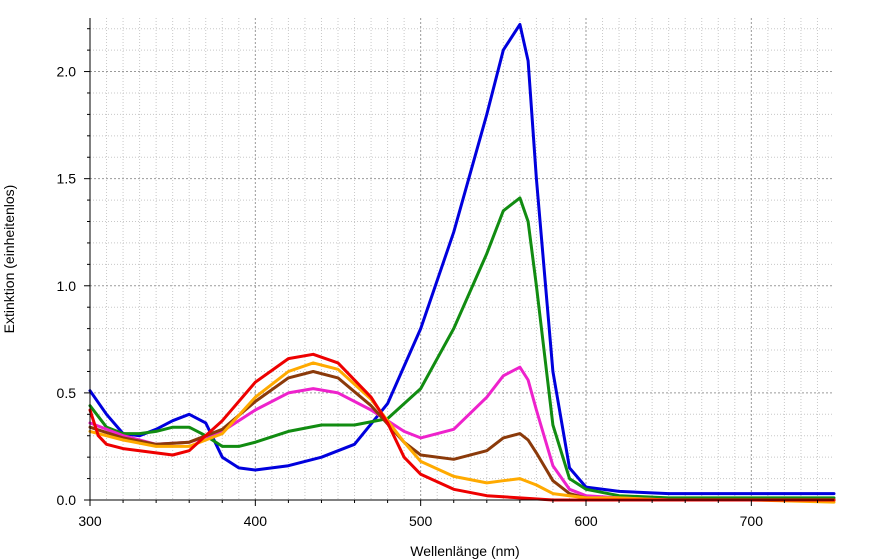 This screenshot has width=872, height=560. I want to click on x-tick-label: 700, so click(752, 521).